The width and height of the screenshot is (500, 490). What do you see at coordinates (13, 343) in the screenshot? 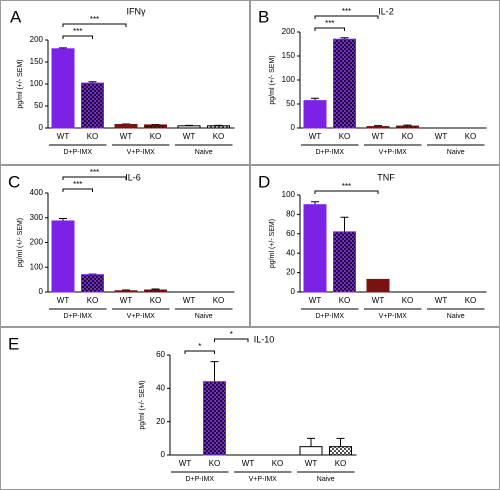
I see `panel-letter: E` at bounding box center [13, 343].